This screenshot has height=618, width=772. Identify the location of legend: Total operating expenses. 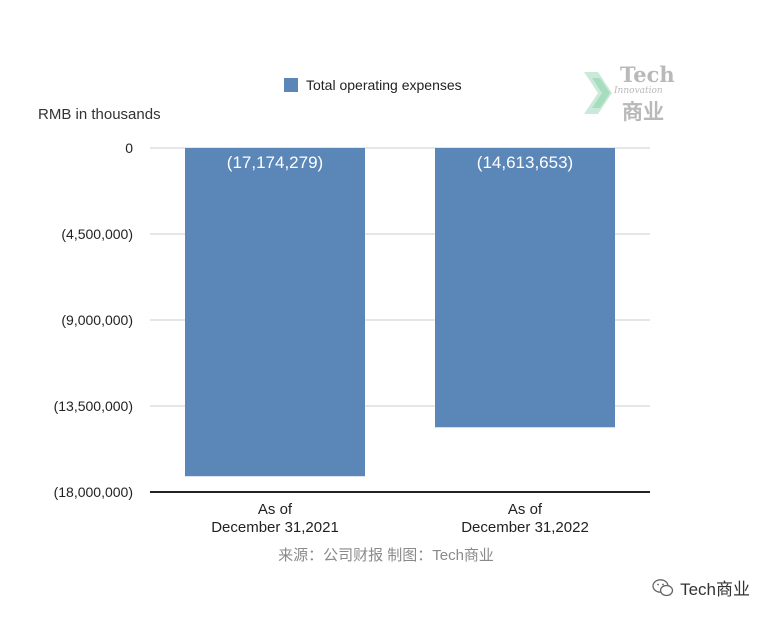
(373, 85).